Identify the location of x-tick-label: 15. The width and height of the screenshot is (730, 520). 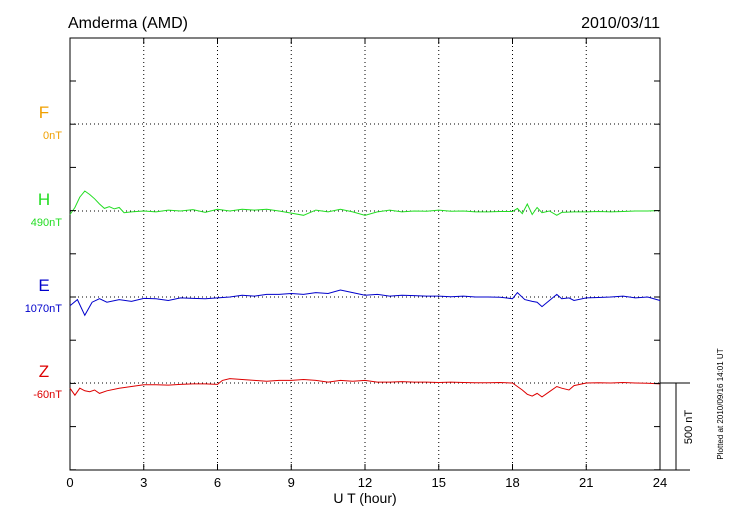
(439, 482).